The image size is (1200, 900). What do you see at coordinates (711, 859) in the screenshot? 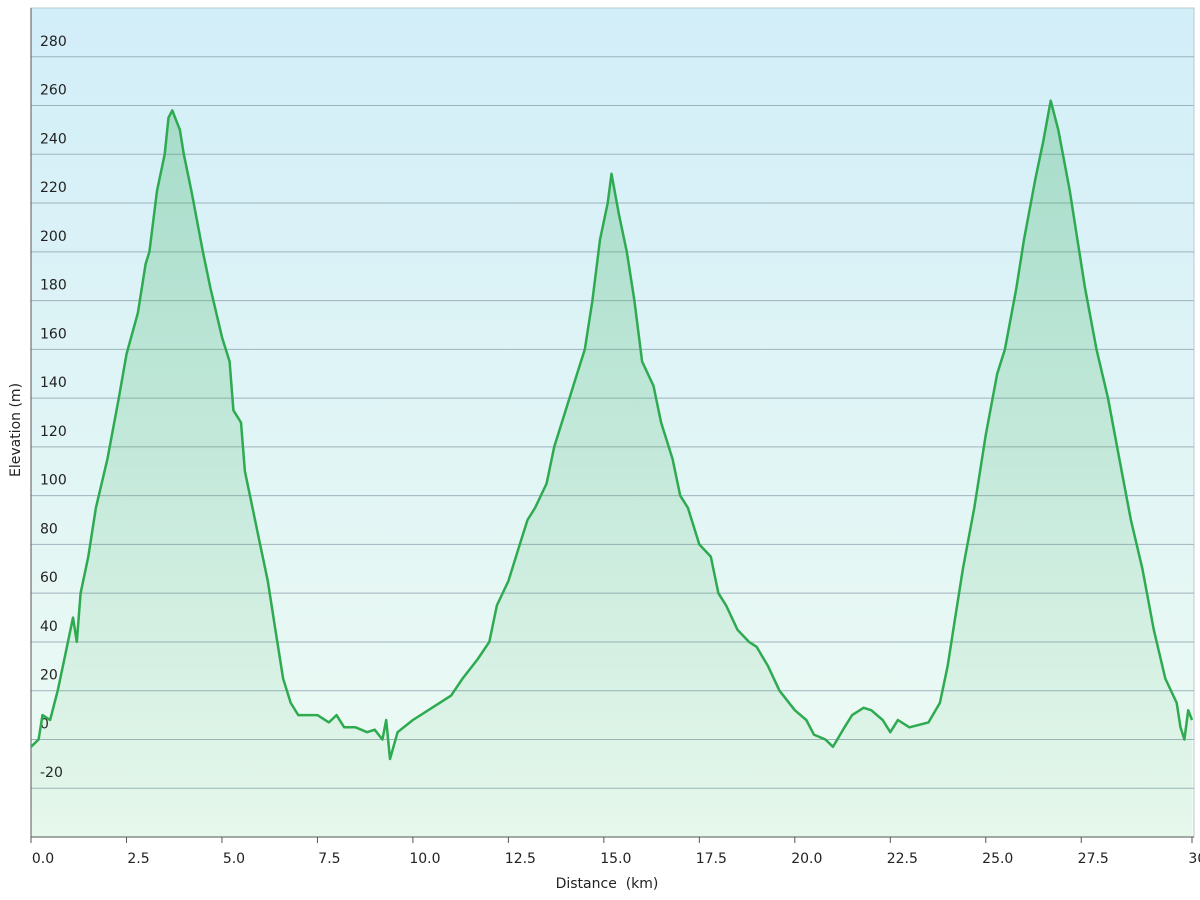
I see `x-tick-label: 17.5` at bounding box center [711, 859].